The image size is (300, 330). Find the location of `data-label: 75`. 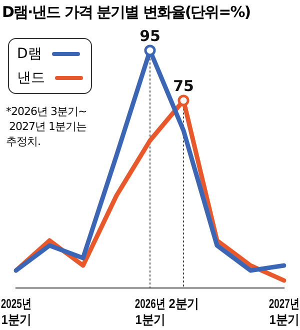

data-label: 75 is located at coordinates (183, 85).